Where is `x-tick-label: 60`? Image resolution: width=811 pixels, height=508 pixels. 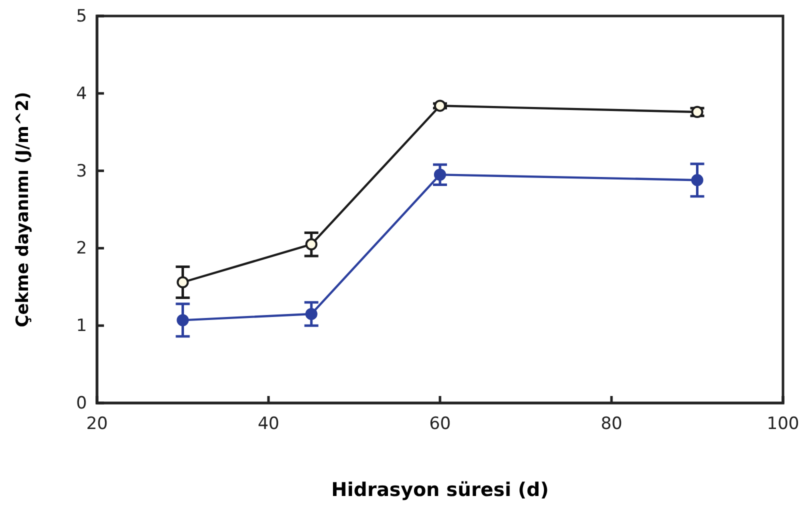
x-tick-label: 60 is located at coordinates (440, 424).